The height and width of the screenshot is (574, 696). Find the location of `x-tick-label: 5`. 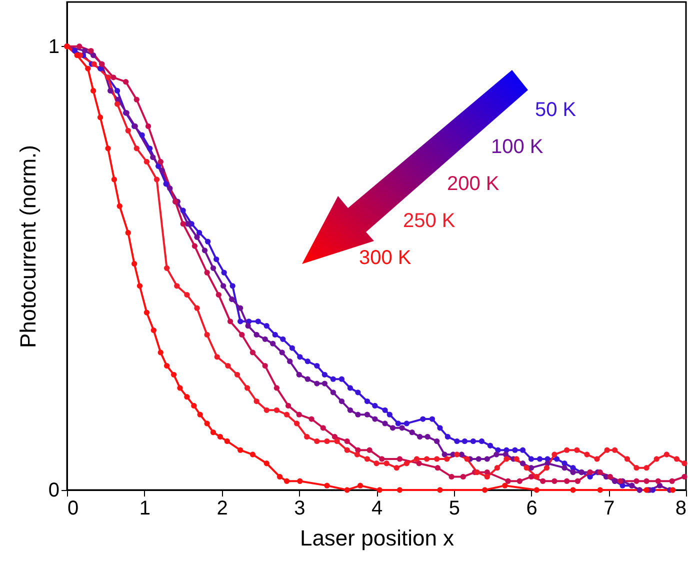

x-tick-label: 5 is located at coordinates (454, 509).